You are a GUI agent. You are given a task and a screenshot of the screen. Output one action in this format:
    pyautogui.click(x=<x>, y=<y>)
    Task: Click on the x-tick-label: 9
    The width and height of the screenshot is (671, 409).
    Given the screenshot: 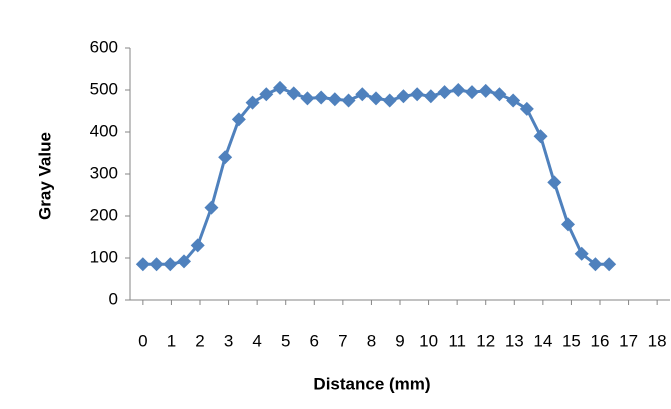 What is the action you would take?
    pyautogui.click(x=399, y=340)
    